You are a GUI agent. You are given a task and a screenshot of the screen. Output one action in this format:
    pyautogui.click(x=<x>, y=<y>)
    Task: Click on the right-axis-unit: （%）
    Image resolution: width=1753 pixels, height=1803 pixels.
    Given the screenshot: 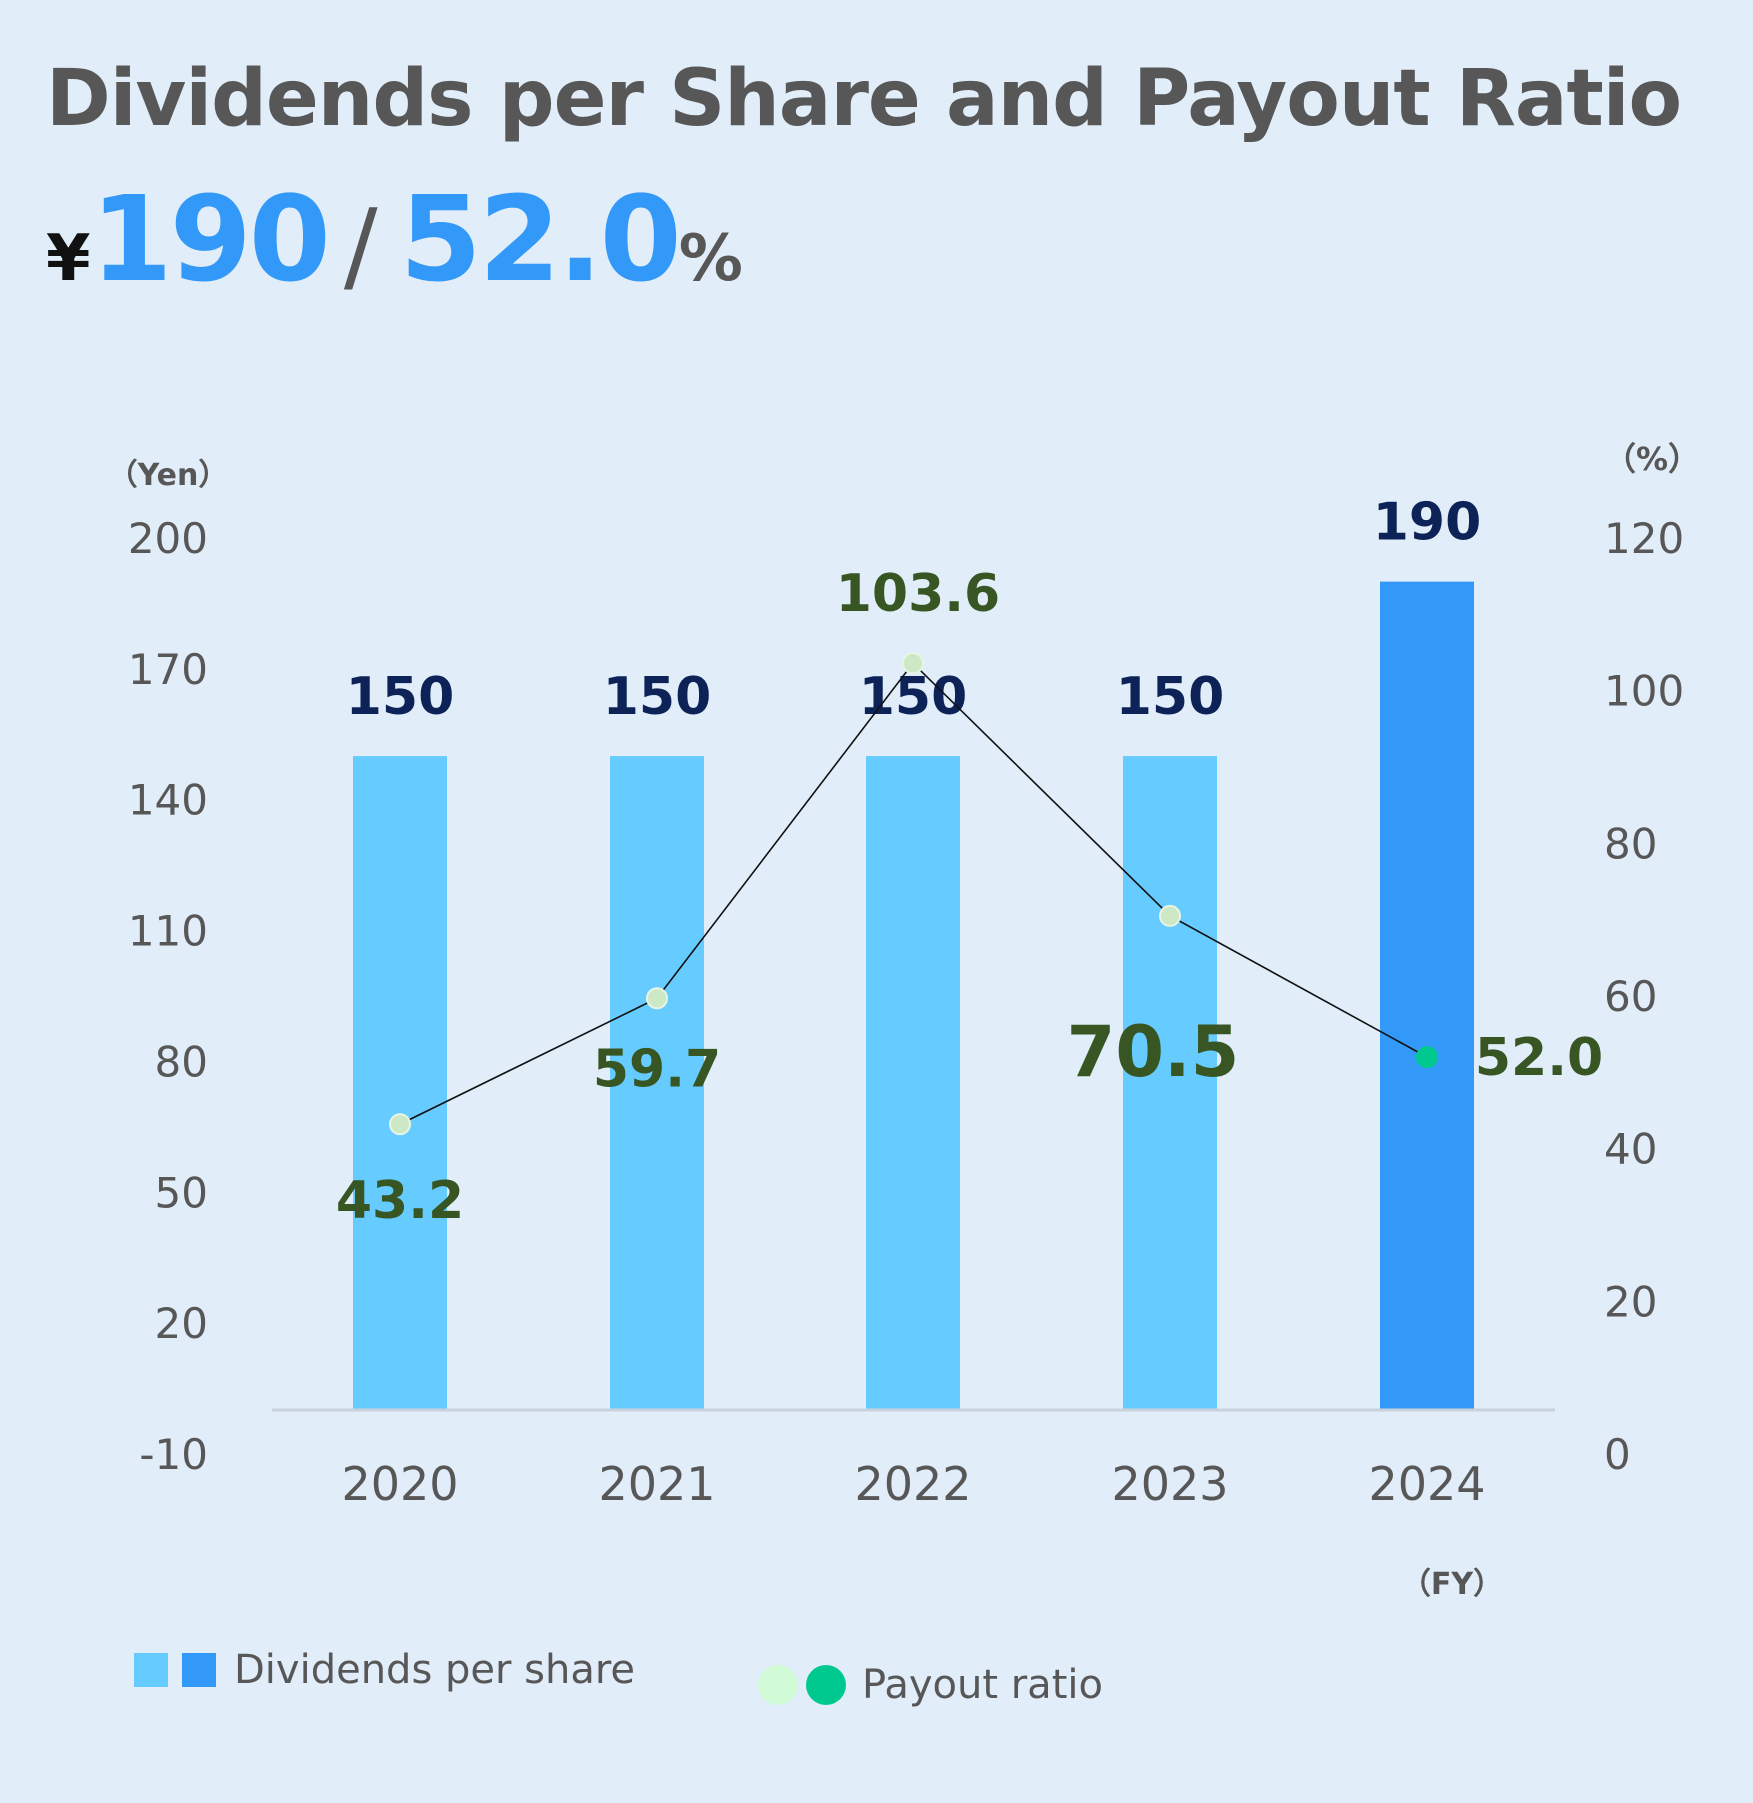 What is the action you would take?
    pyautogui.click(x=1652, y=459)
    